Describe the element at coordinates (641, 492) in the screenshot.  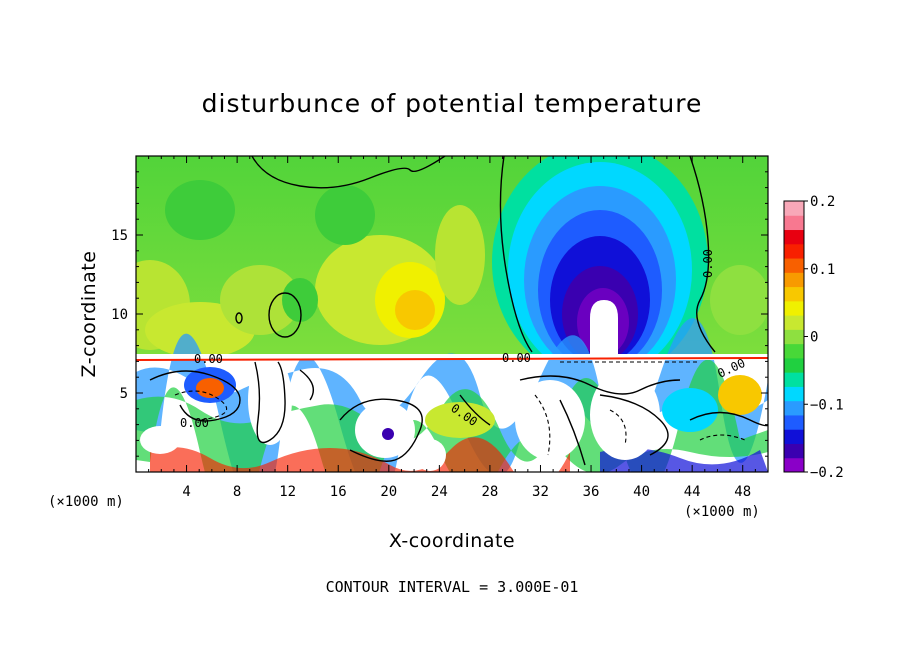
I see `x-tick-label: 40` at that location.